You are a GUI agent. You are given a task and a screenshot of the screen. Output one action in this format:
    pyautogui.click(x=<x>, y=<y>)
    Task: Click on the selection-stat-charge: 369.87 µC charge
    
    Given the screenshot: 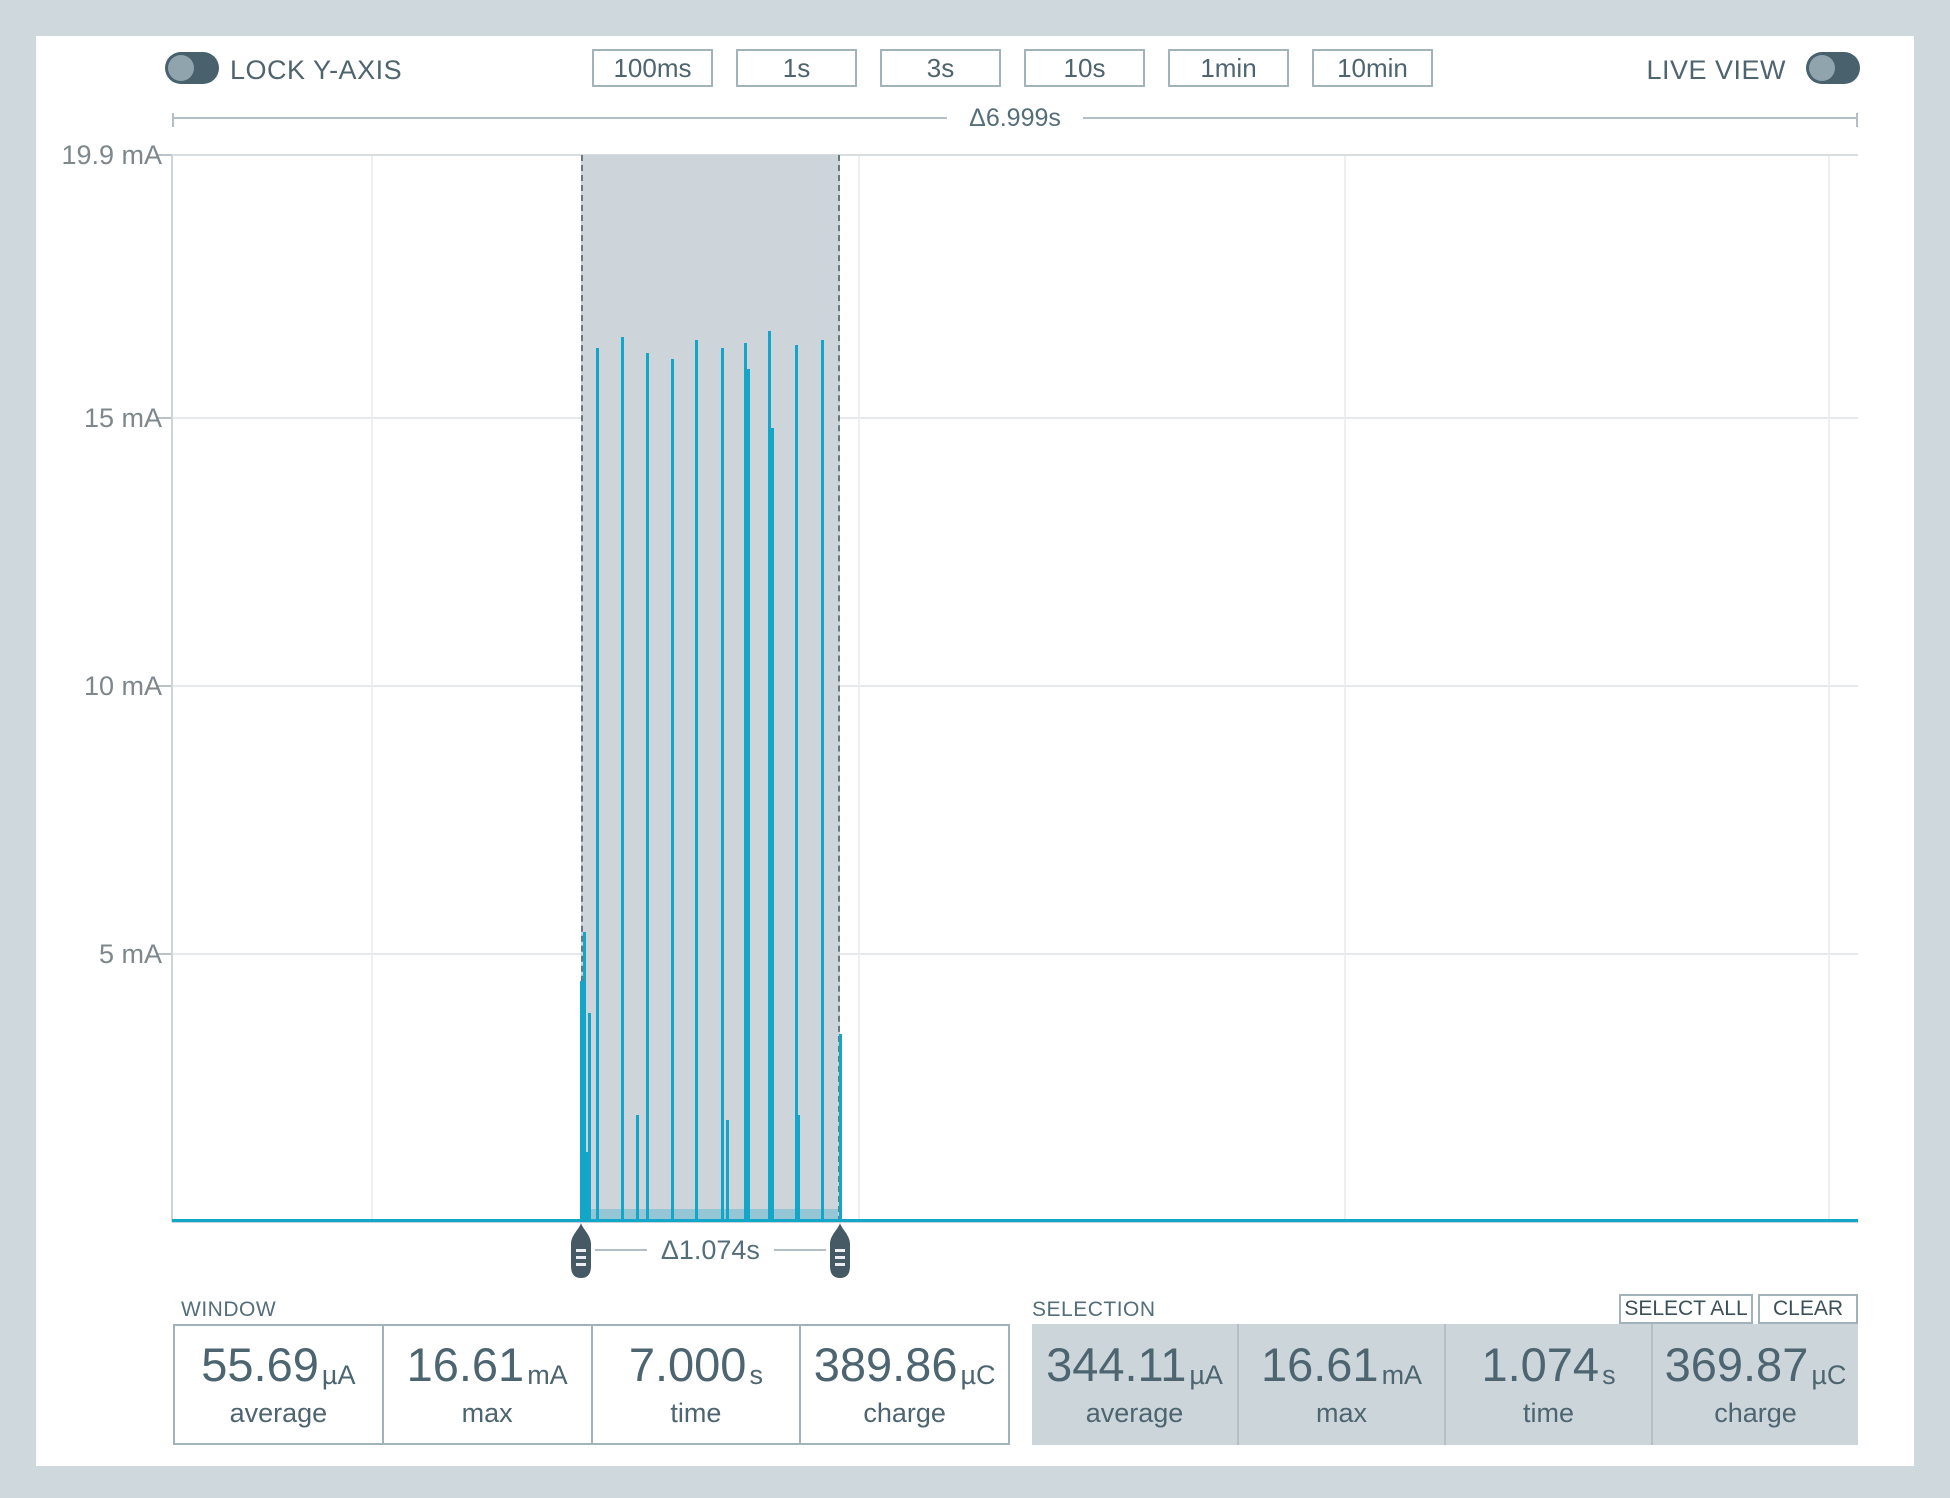 What is the action you would take?
    pyautogui.click(x=1754, y=1384)
    